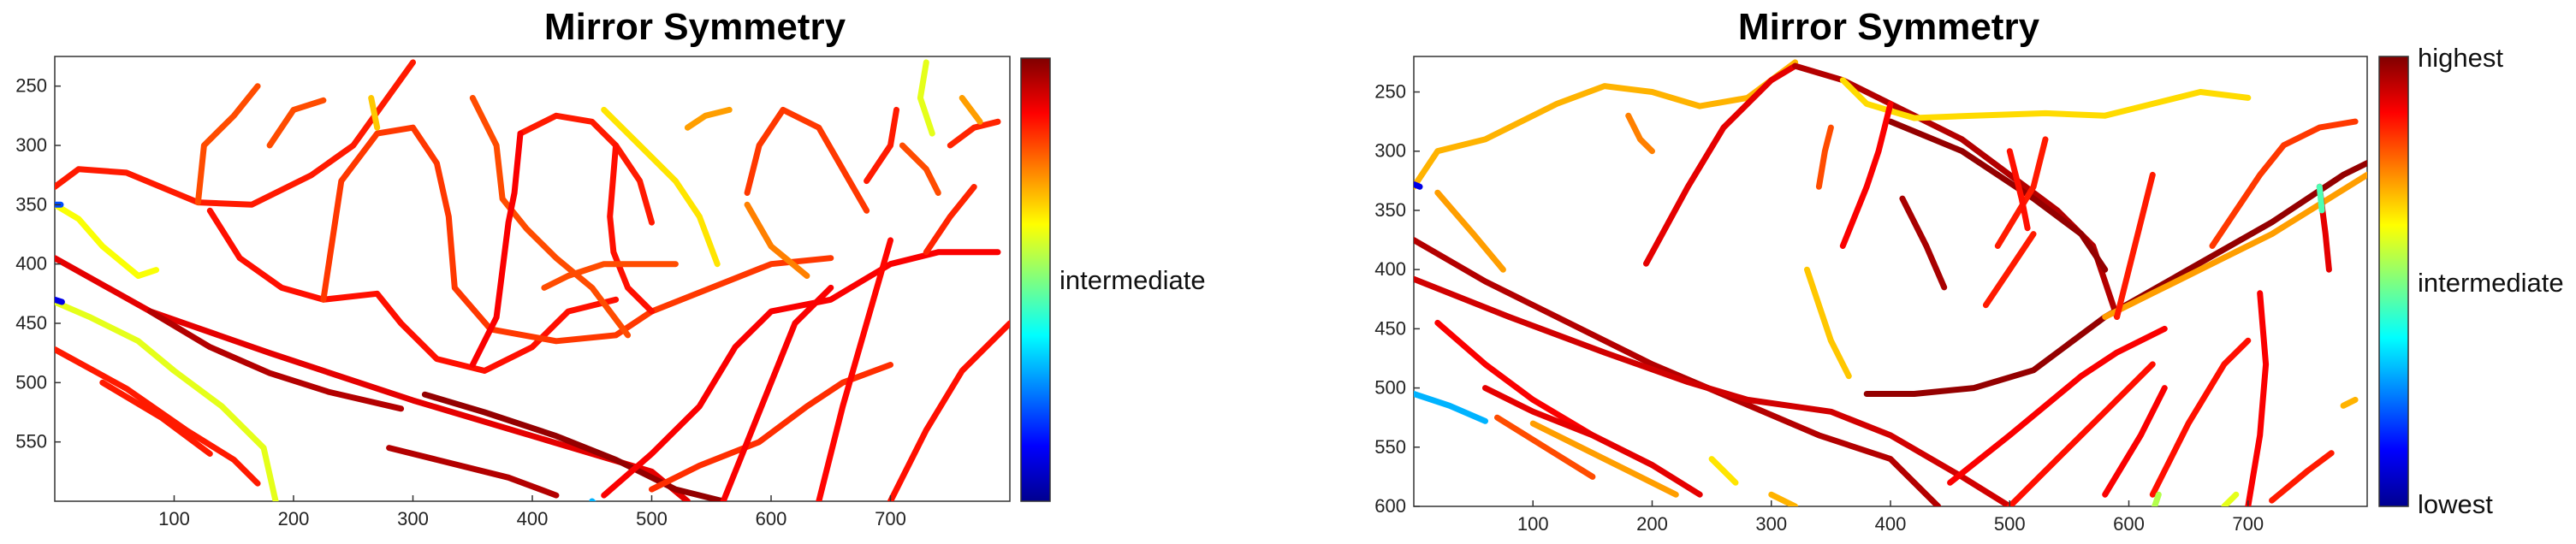 The image size is (2576, 544). I want to click on right-colorbar-mid-label: intermediate, so click(2491, 283).